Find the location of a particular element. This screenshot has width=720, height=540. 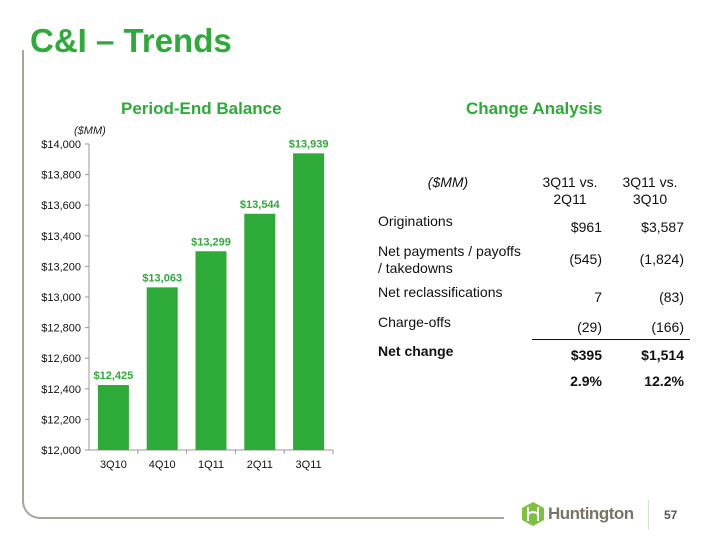

bar-1Q11 is located at coordinates (211, 350).